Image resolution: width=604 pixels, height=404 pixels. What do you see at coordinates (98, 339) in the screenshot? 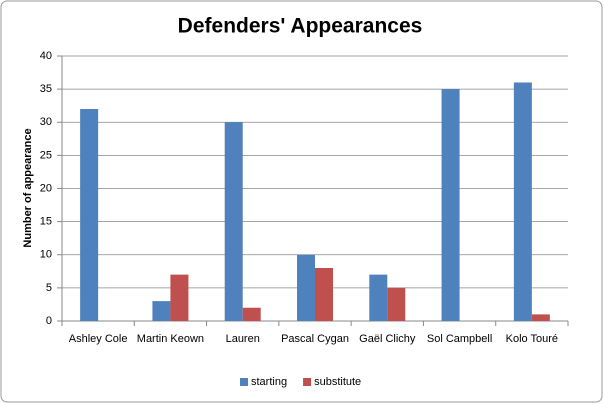
I see `x-tick-label: Ashley Cole` at bounding box center [98, 339].